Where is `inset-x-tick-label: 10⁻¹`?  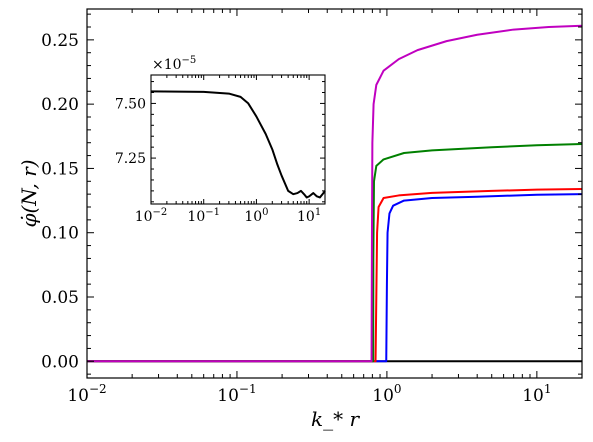
inset-x-tick-label: 10⁻¹ is located at coordinates (203, 216).